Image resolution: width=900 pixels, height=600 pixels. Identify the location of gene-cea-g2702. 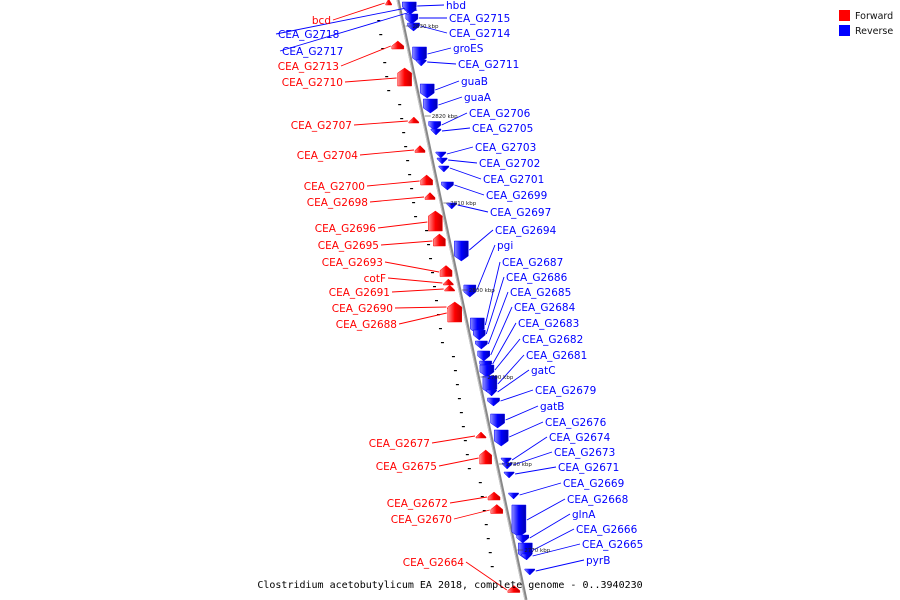
(442, 161).